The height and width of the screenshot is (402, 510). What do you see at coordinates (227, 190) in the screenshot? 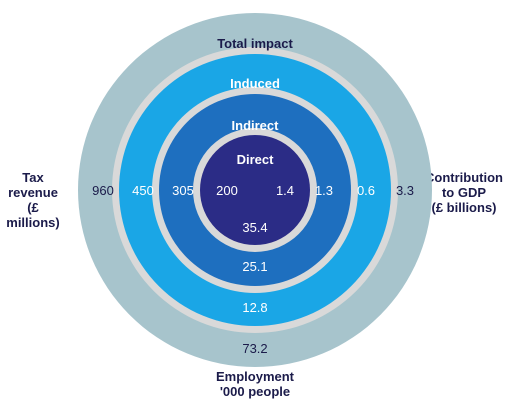
I see `tax-direct: 200` at bounding box center [227, 190].